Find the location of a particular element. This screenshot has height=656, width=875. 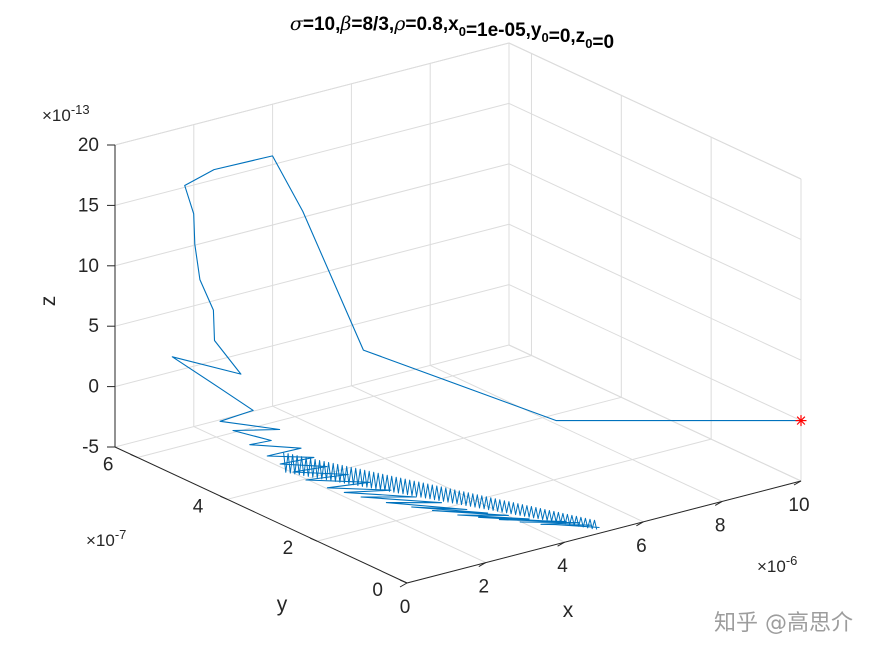

y-tick-label: 2 is located at coordinates (288, 548).